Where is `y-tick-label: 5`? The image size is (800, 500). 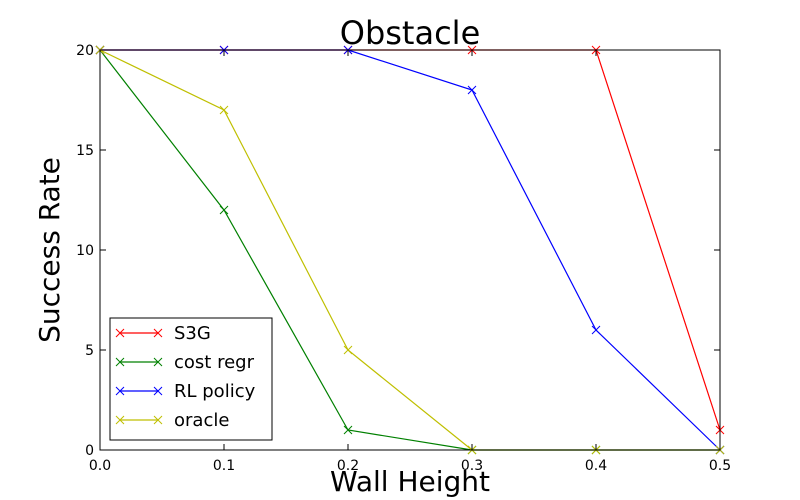
y-tick-label: 5 is located at coordinates (89, 351).